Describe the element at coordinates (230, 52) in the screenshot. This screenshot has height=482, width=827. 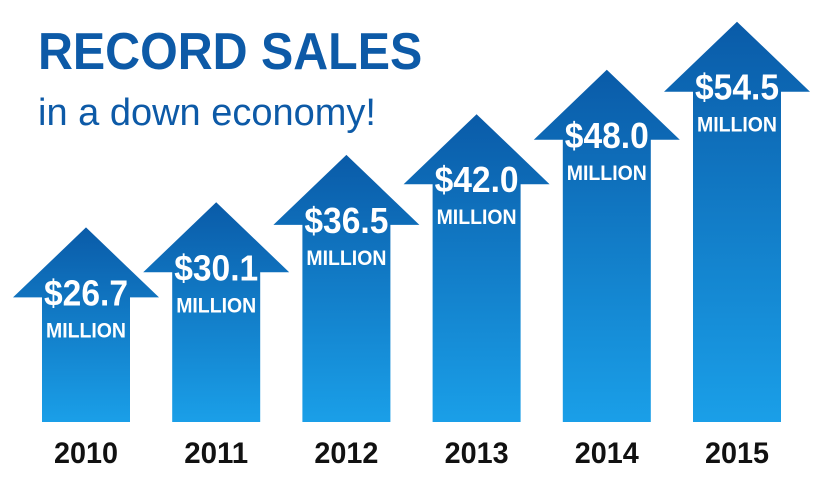
I see `chart-title: RECORD SALES` at that location.